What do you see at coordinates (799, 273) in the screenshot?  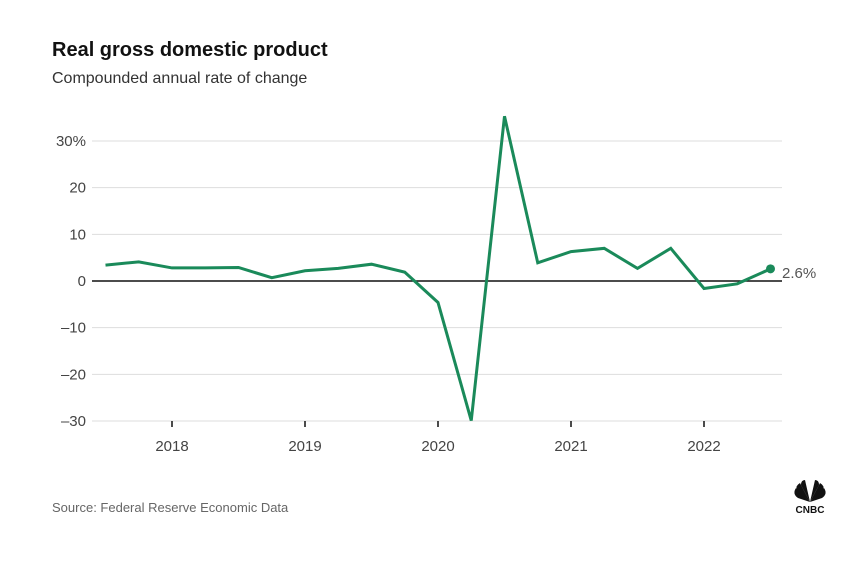 I see `end-value-label: 2.6%` at bounding box center [799, 273].